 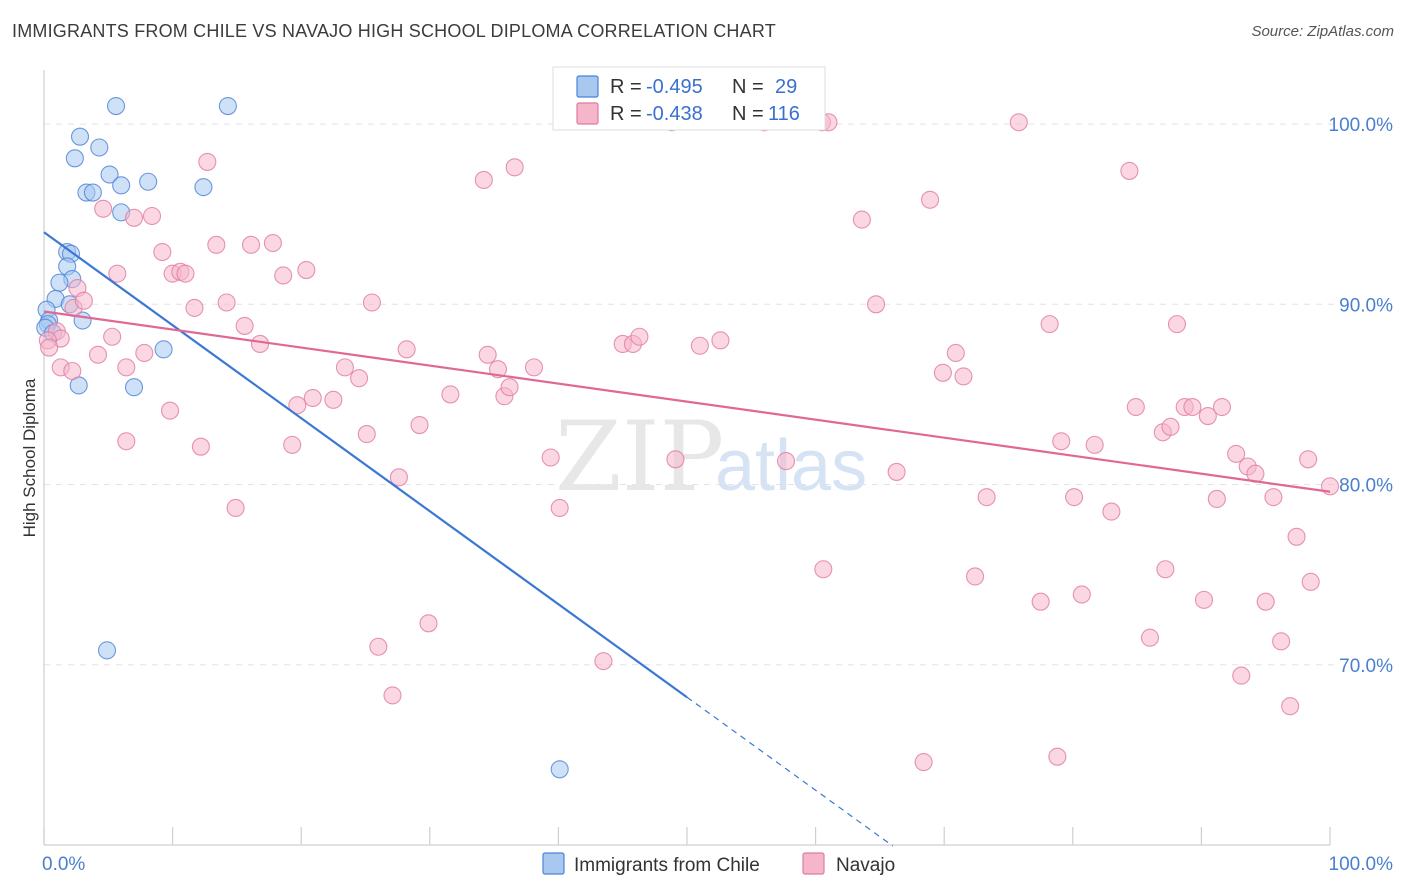 I want to click on legend-r-label-chile: R =, so click(x=626, y=87).